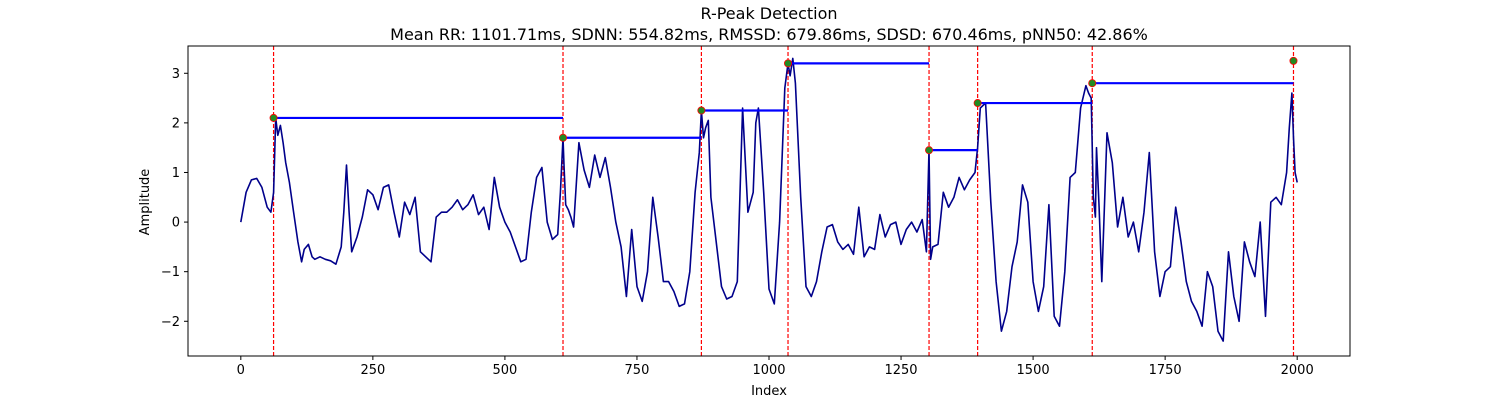  What do you see at coordinates (504, 370) in the screenshot?
I see `x-tick-label-2: 500` at bounding box center [504, 370].